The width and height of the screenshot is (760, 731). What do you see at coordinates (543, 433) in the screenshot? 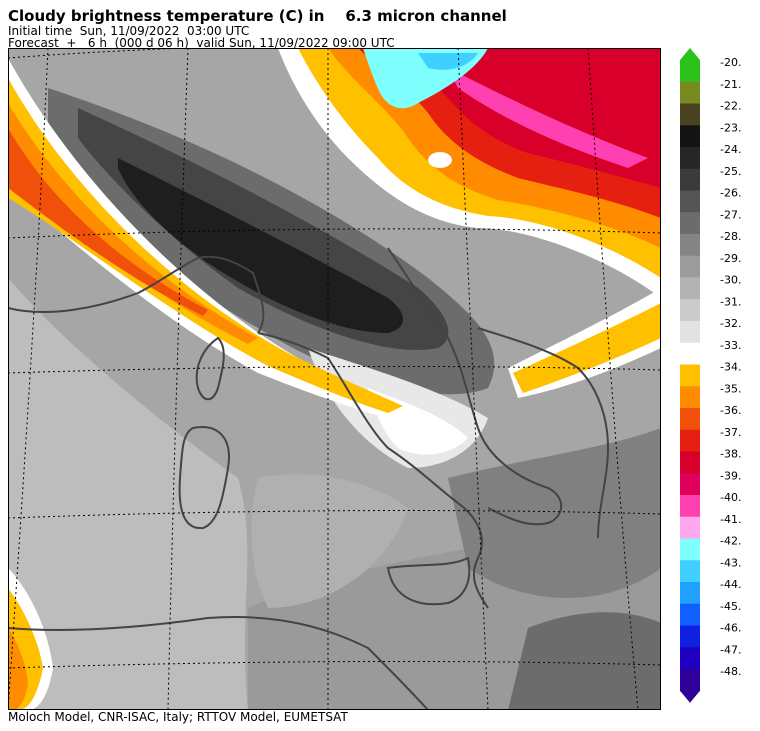
I see `coast-balkans` at bounding box center [543, 433].